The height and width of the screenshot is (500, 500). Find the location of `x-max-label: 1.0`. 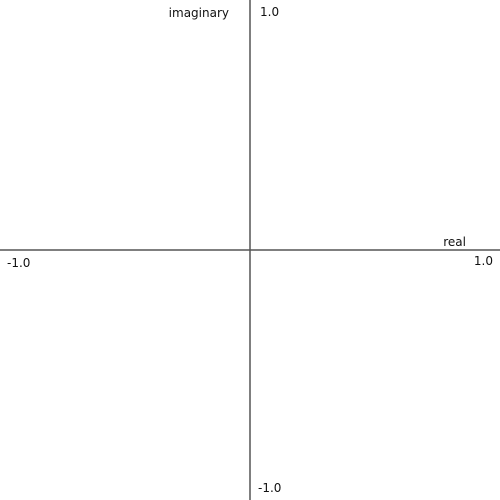

x-max-label: 1.0 is located at coordinates (483, 261).